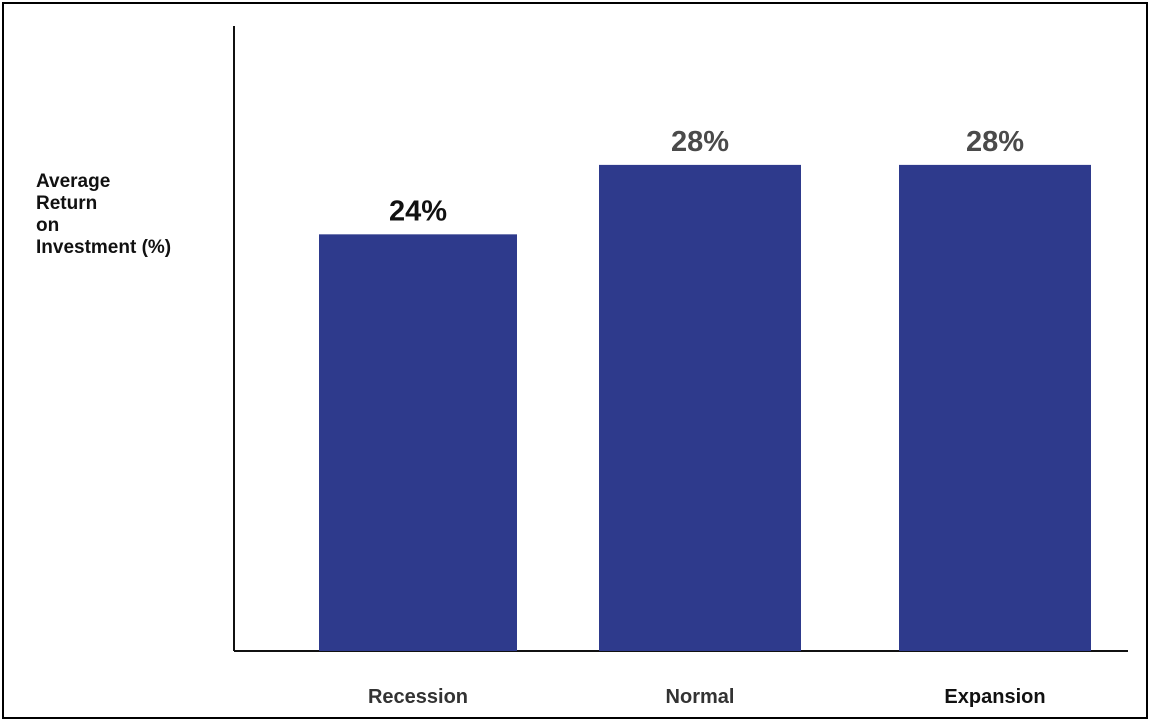  What do you see at coordinates (104, 247) in the screenshot?
I see `y-axis-label-line-4: Investment (%)` at bounding box center [104, 247].